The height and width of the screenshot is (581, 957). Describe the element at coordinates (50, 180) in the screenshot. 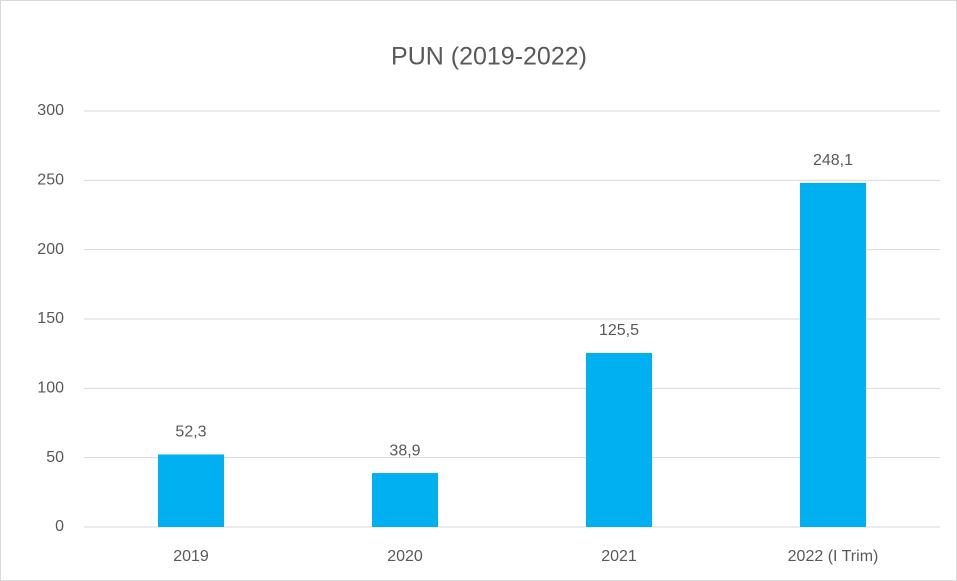

I see `y-tick-label: 250` at that location.